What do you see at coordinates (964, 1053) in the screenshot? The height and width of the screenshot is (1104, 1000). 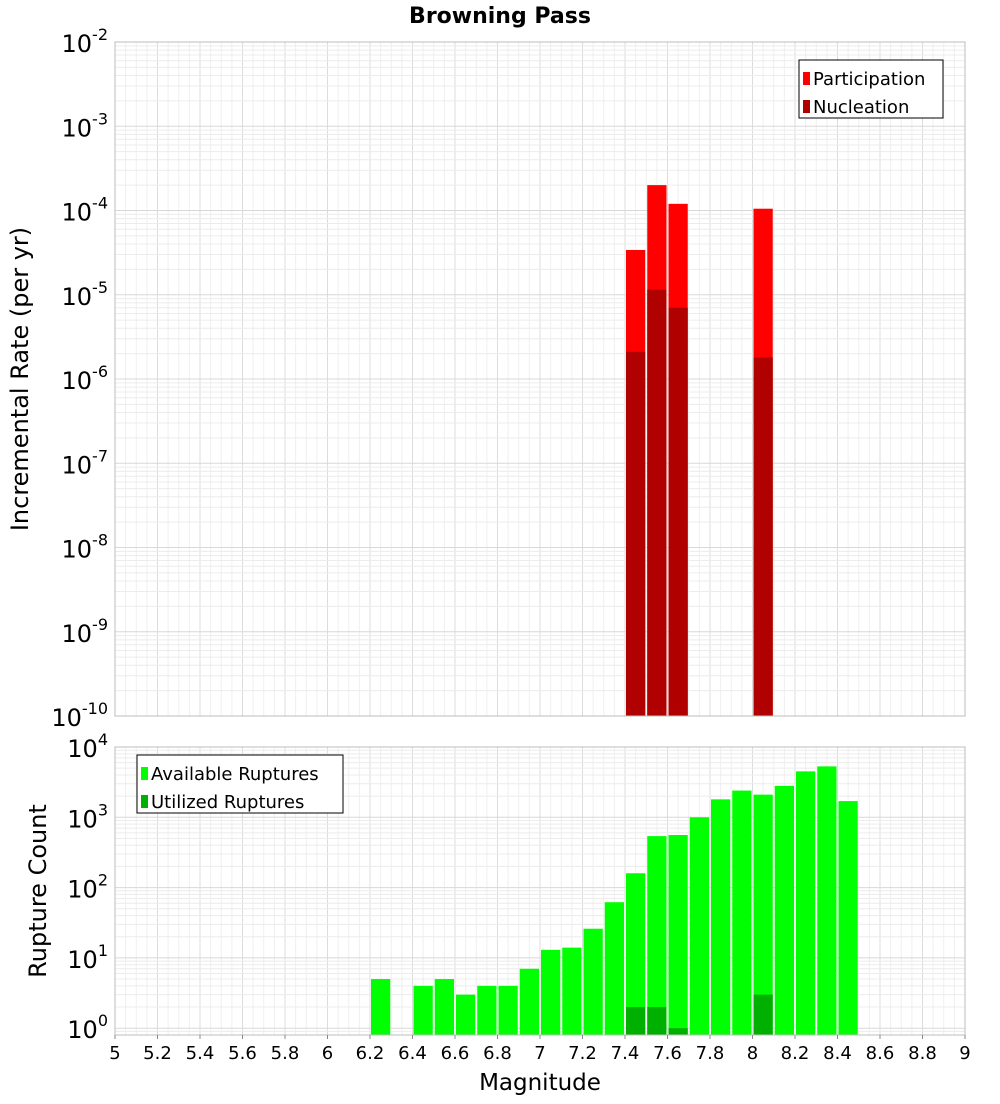 I see `x-tick-label: 9` at bounding box center [964, 1053].